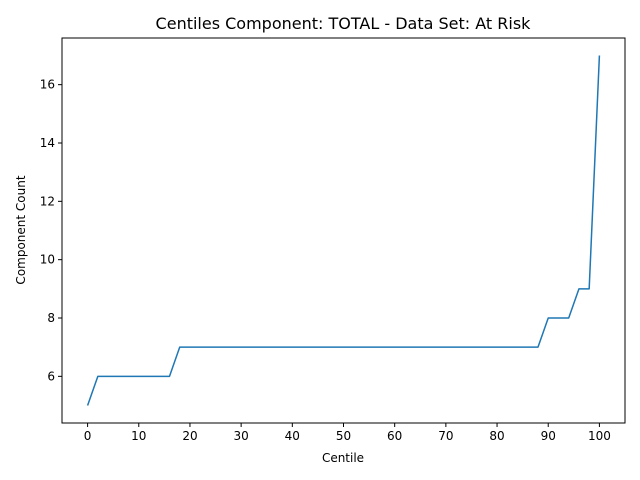 This screenshot has height=480, width=640. What do you see at coordinates (47, 260) in the screenshot?
I see `y-tick-label: 10` at bounding box center [47, 260].